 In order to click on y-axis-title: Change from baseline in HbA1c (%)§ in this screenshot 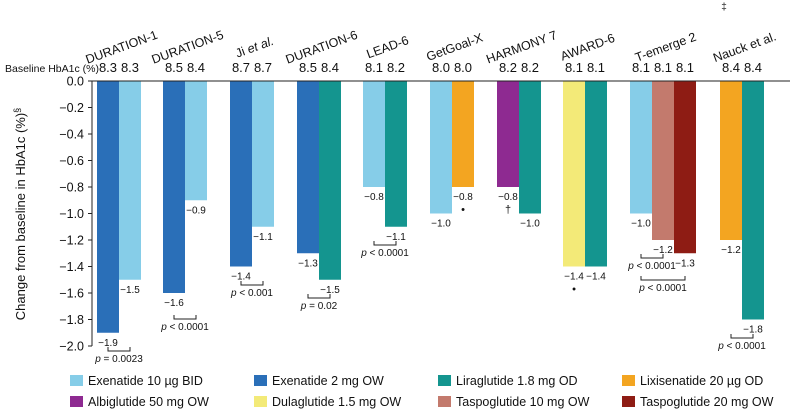, I will do `click(20, 214)`.